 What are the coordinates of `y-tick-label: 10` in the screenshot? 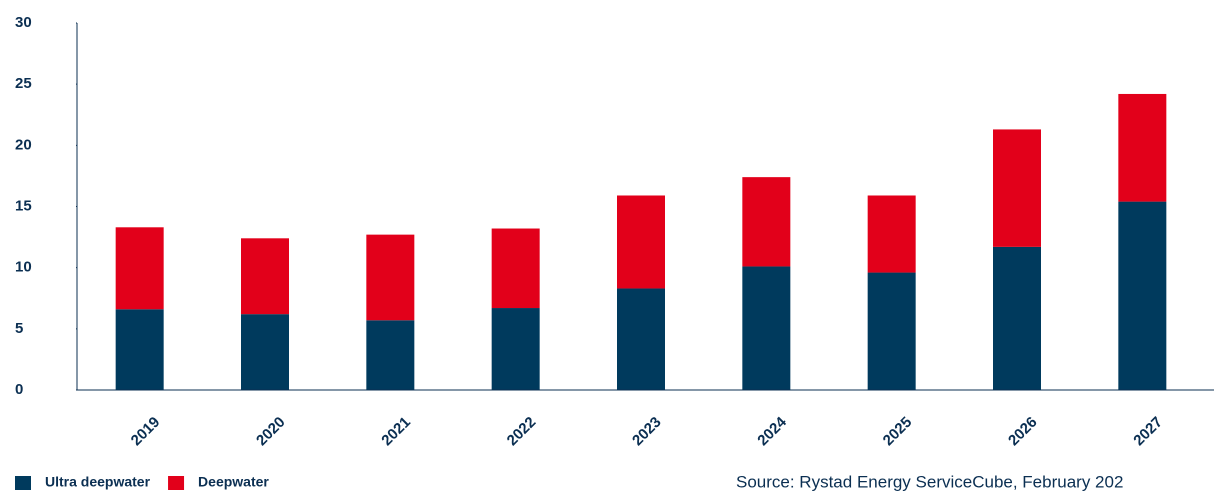 It's located at (23, 267).